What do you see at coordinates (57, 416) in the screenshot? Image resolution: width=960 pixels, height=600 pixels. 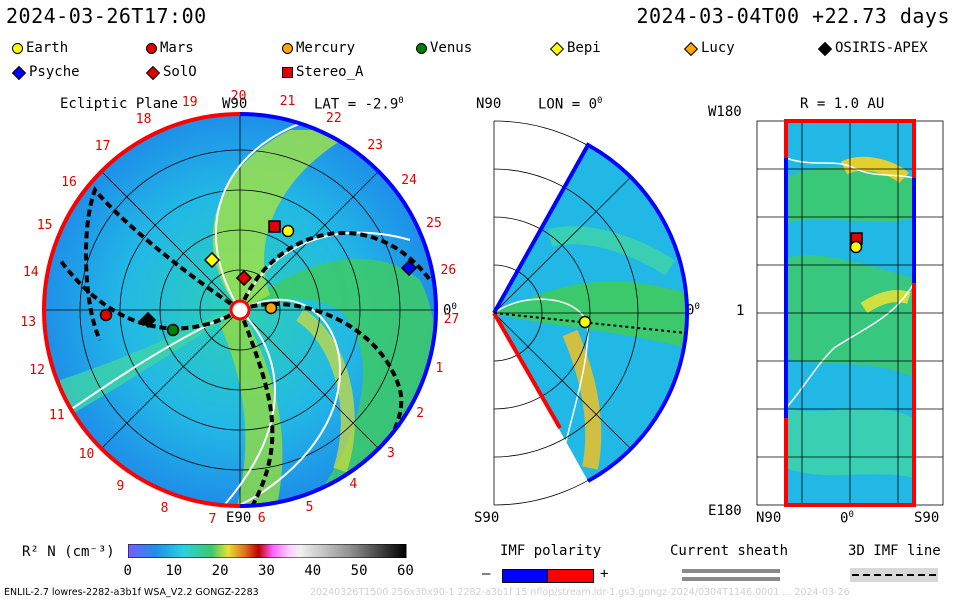 I see `carrington-tick-11: 11` at bounding box center [57, 416].